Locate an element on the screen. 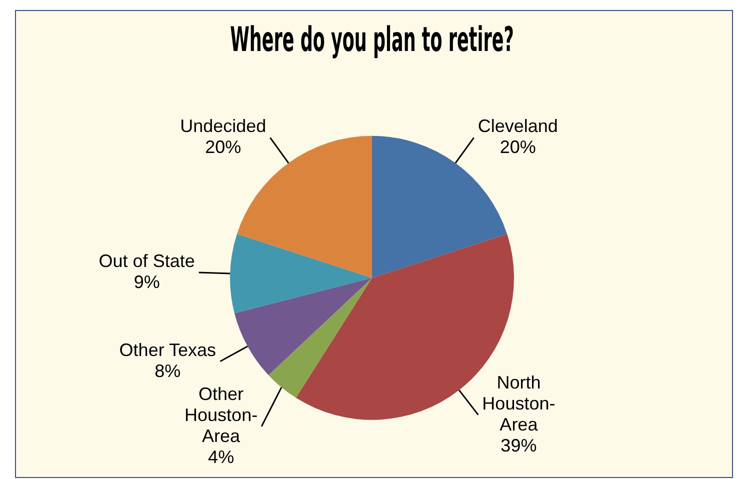  data-label: 39% is located at coordinates (518, 445).